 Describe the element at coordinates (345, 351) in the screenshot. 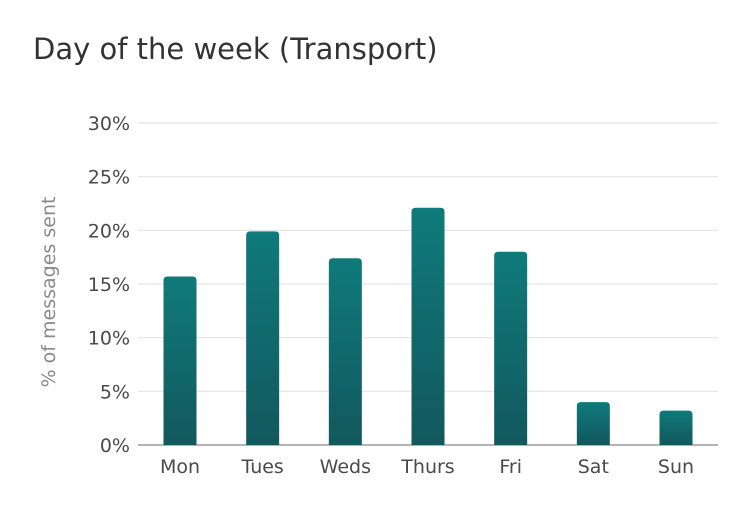

I see `bar-weds` at that location.